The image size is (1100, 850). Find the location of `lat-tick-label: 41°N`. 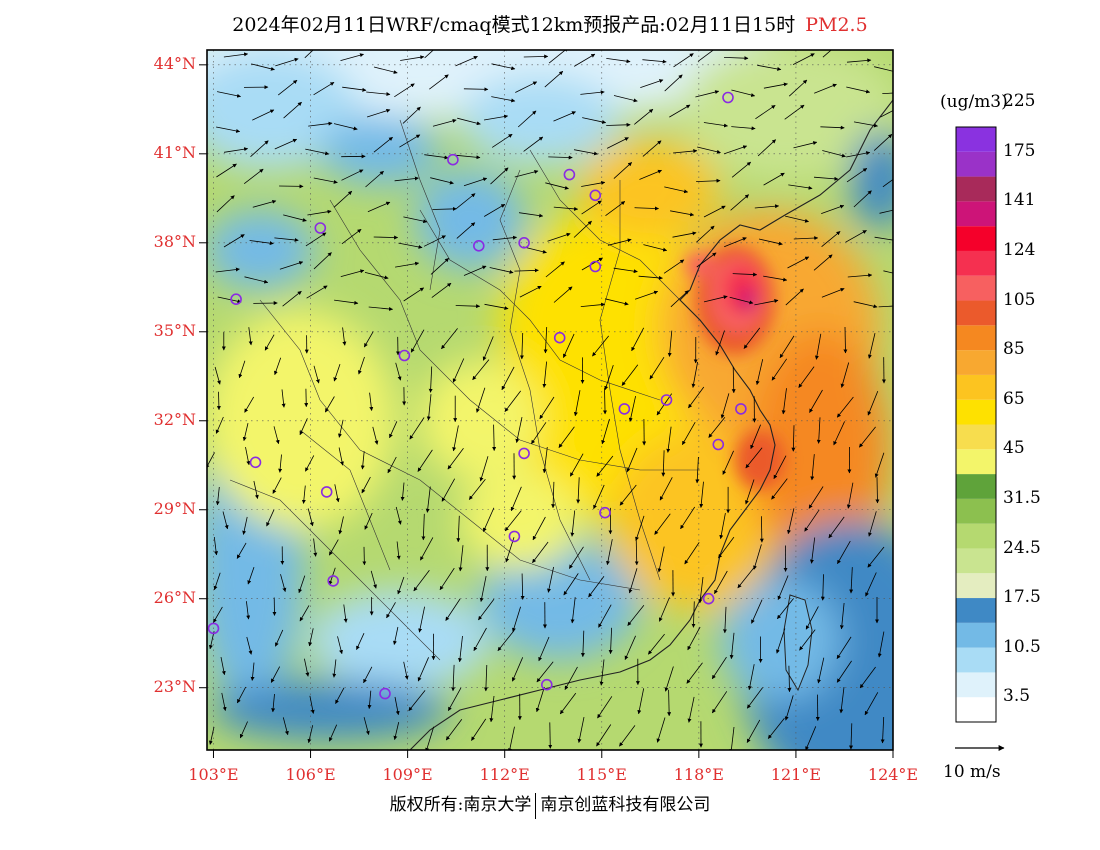

lat-tick-label: 41°N is located at coordinates (174, 152).